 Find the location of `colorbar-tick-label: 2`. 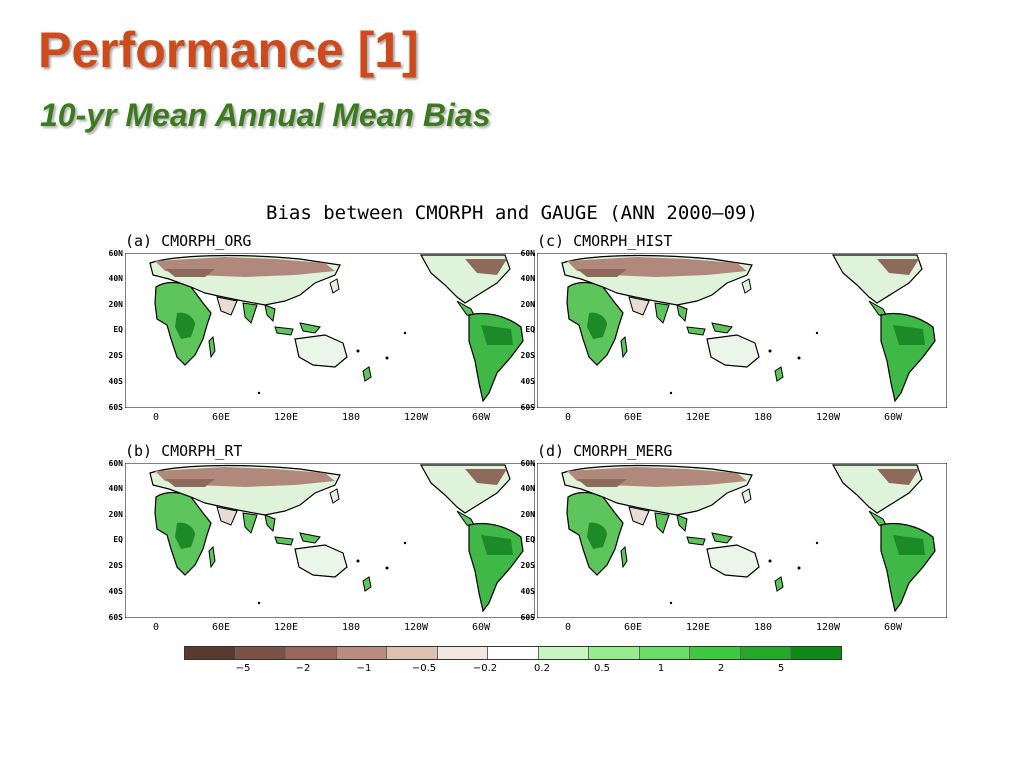

colorbar-tick-label: 2 is located at coordinates (721, 668).